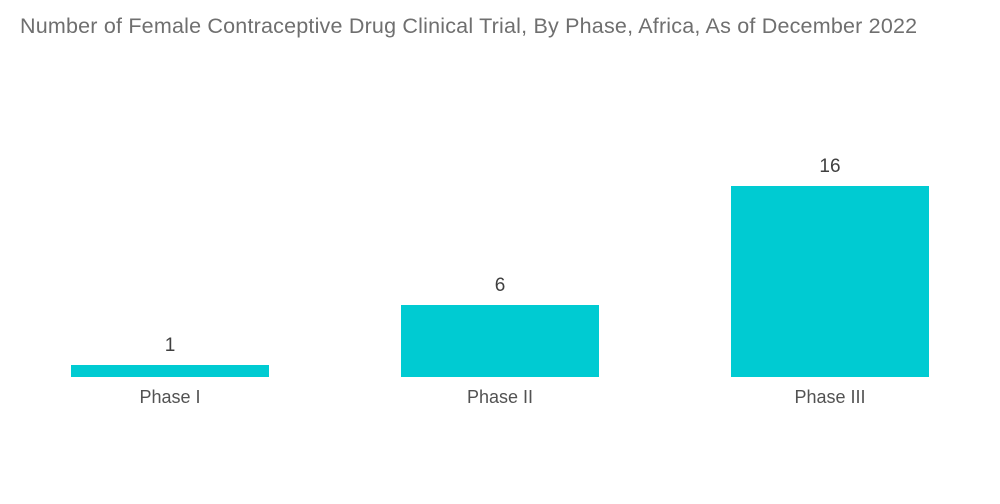  Describe the element at coordinates (830, 281) in the screenshot. I see `bar-phase-iii` at that location.